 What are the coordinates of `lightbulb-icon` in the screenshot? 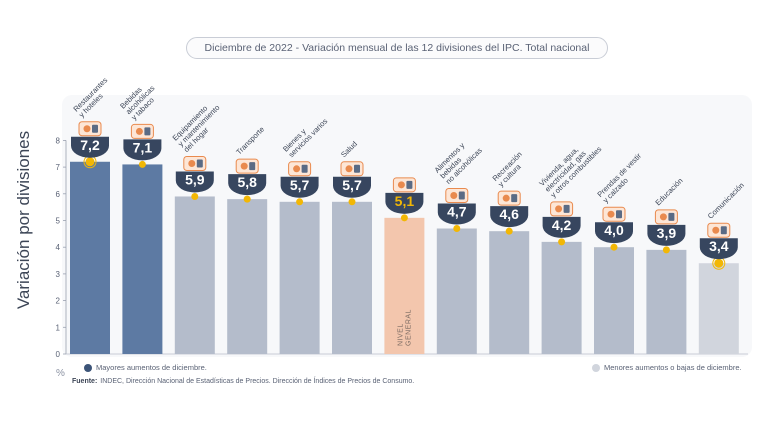 It's located at (562, 209).